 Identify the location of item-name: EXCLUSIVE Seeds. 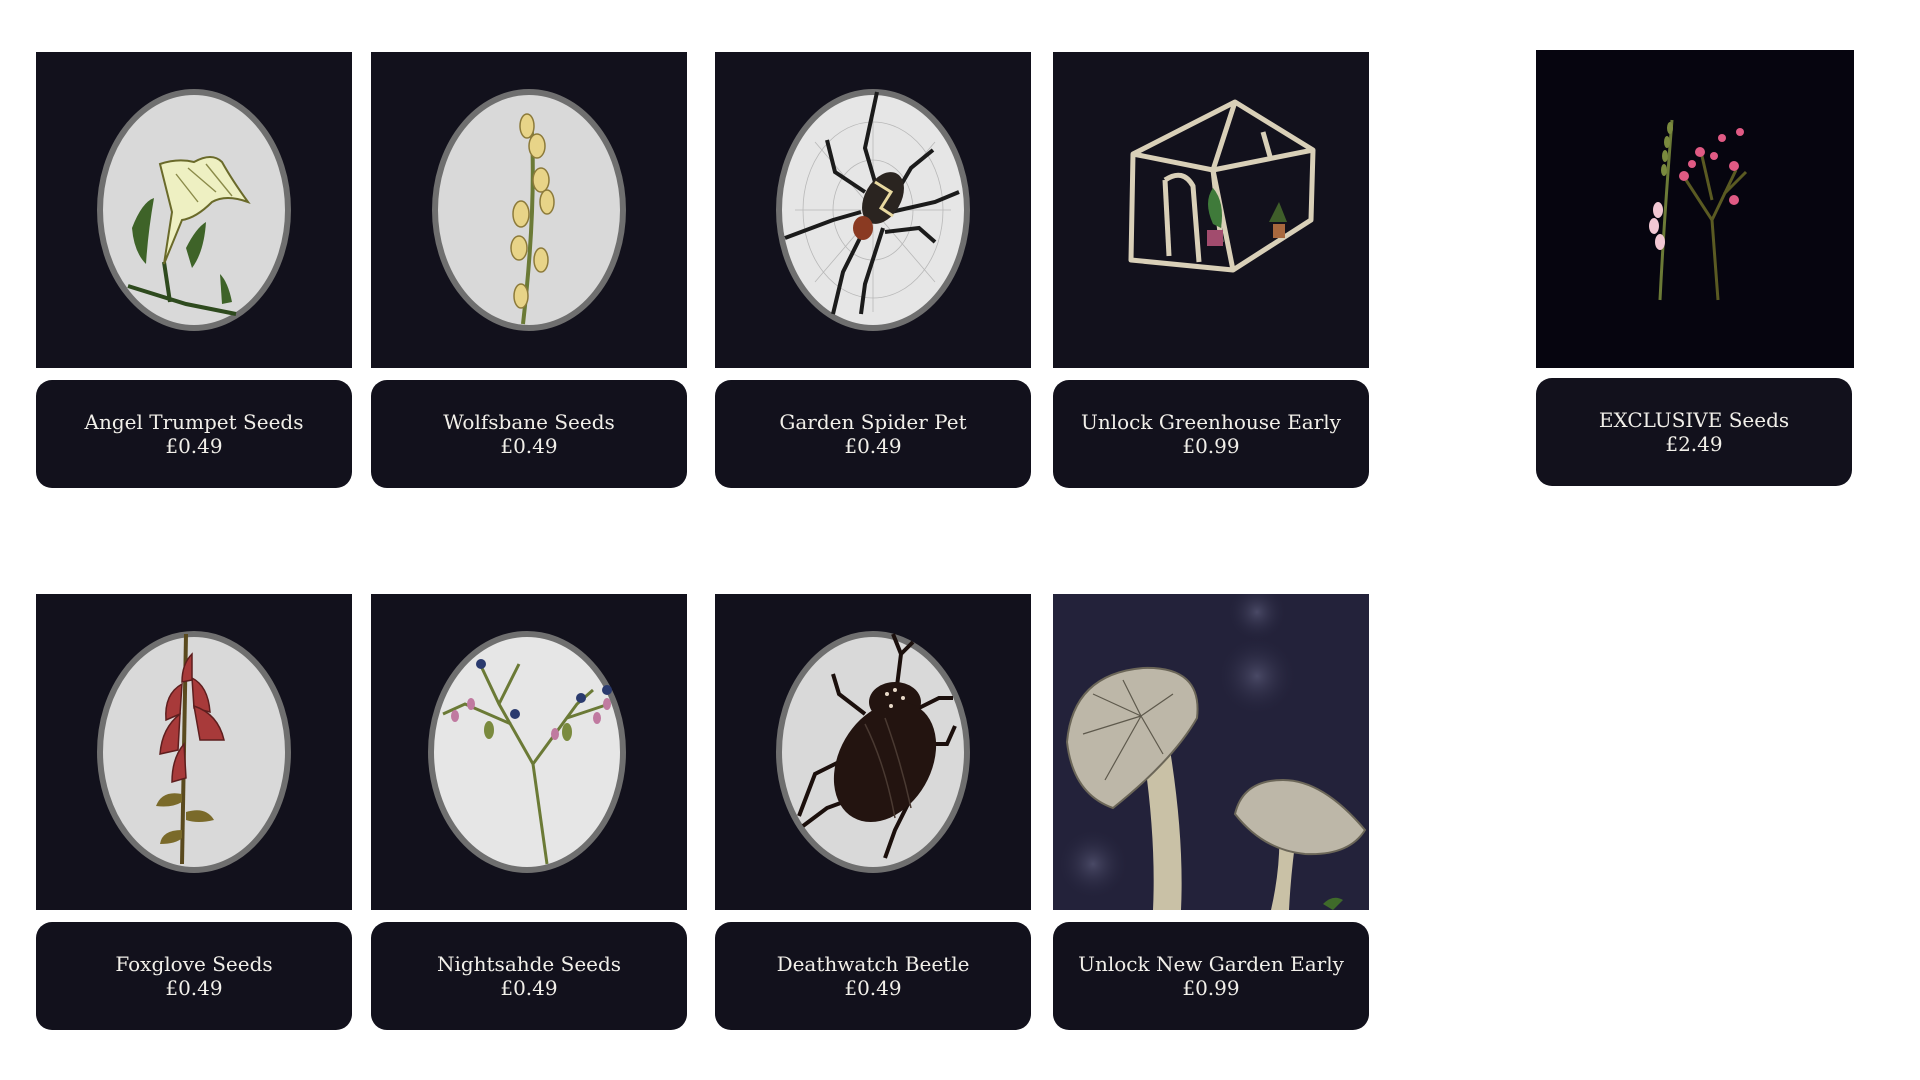
(1694, 420).